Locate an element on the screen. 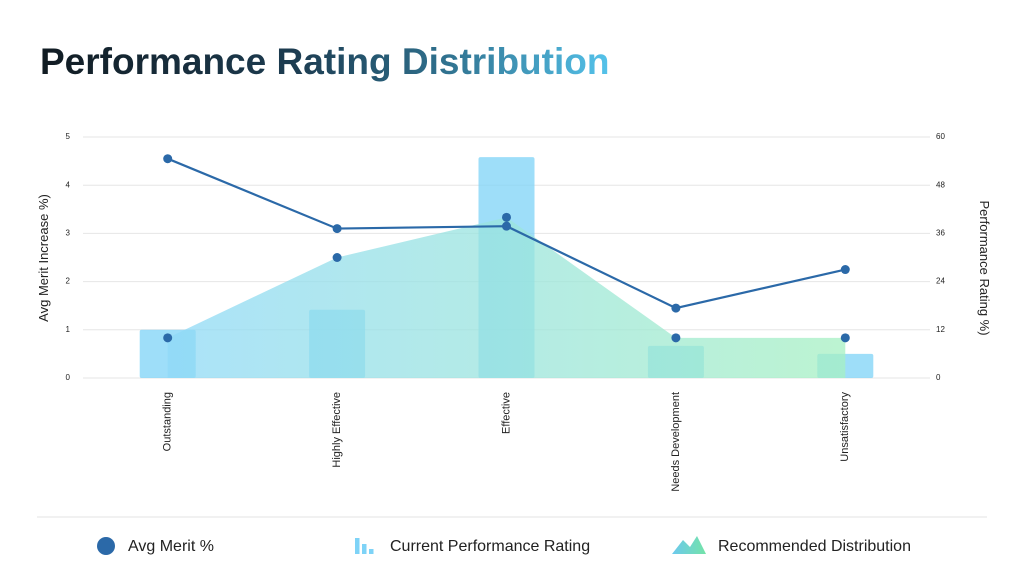 The height and width of the screenshot is (576, 1024). chart-title: Performance Rating Distribution is located at coordinates (324, 61).